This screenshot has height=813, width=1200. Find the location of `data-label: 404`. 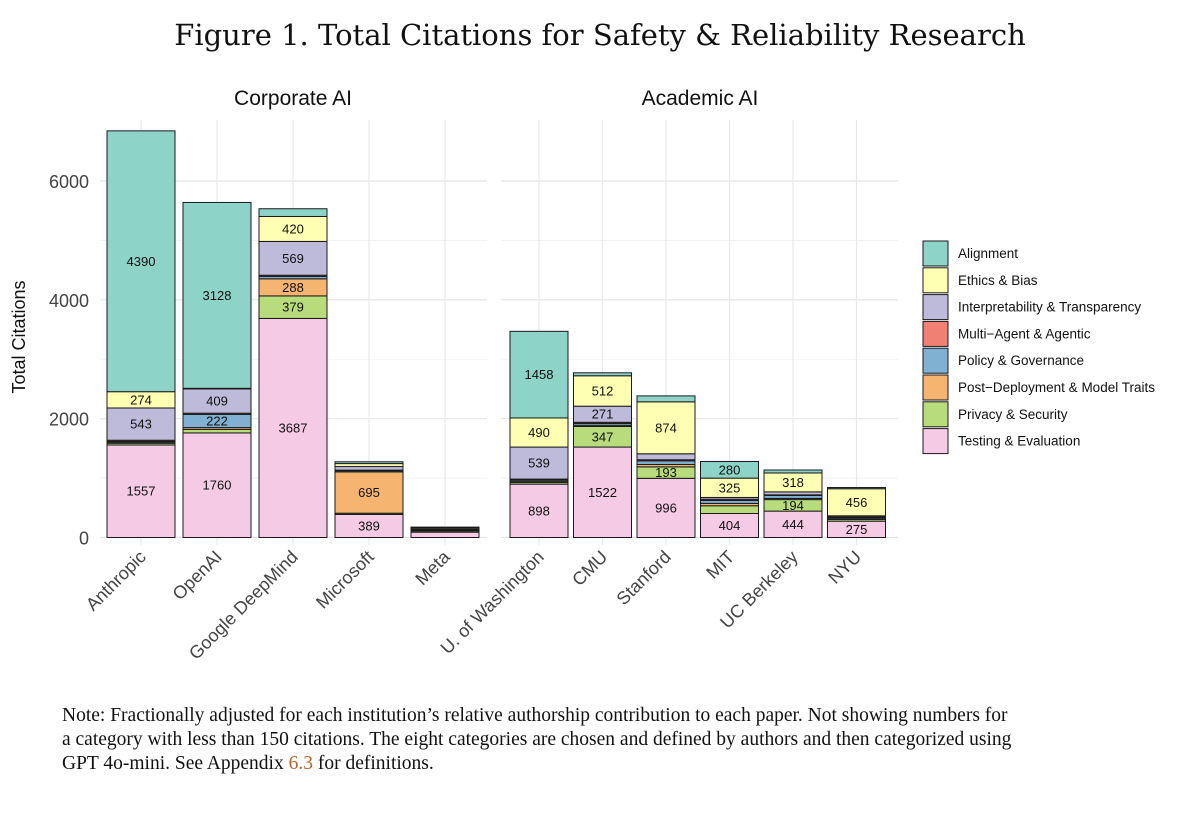

data-label: 404 is located at coordinates (730, 525).